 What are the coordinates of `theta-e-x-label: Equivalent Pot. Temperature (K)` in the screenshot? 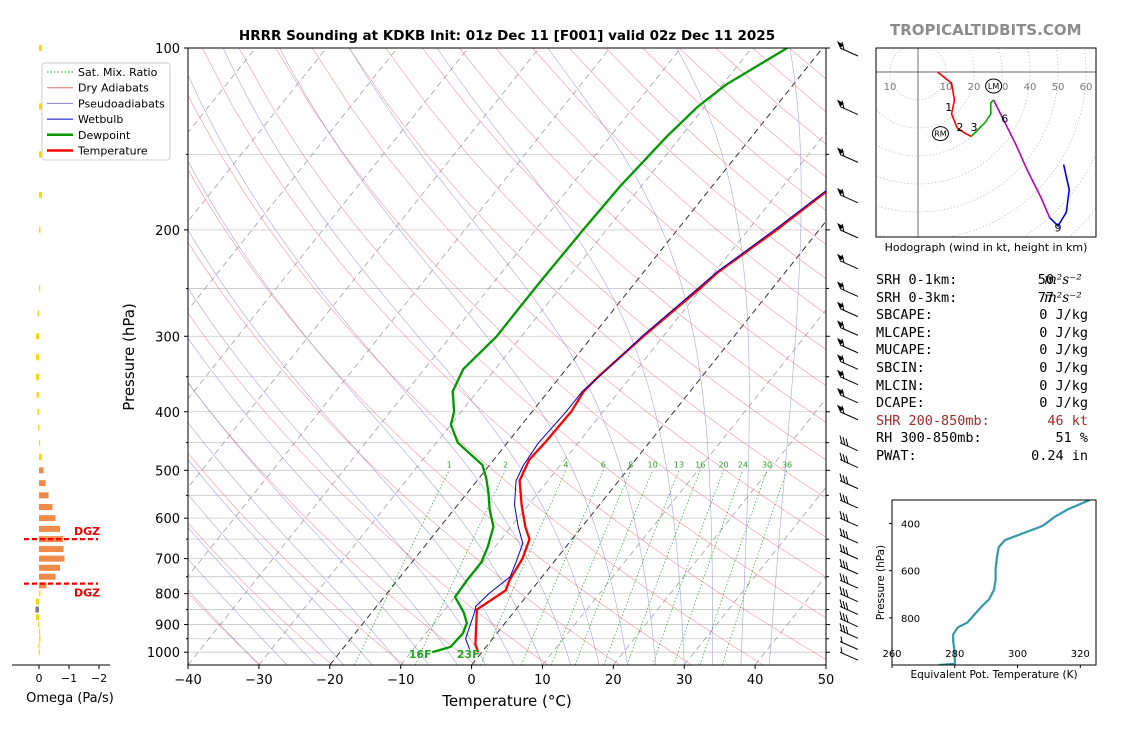 It's located at (993, 675).